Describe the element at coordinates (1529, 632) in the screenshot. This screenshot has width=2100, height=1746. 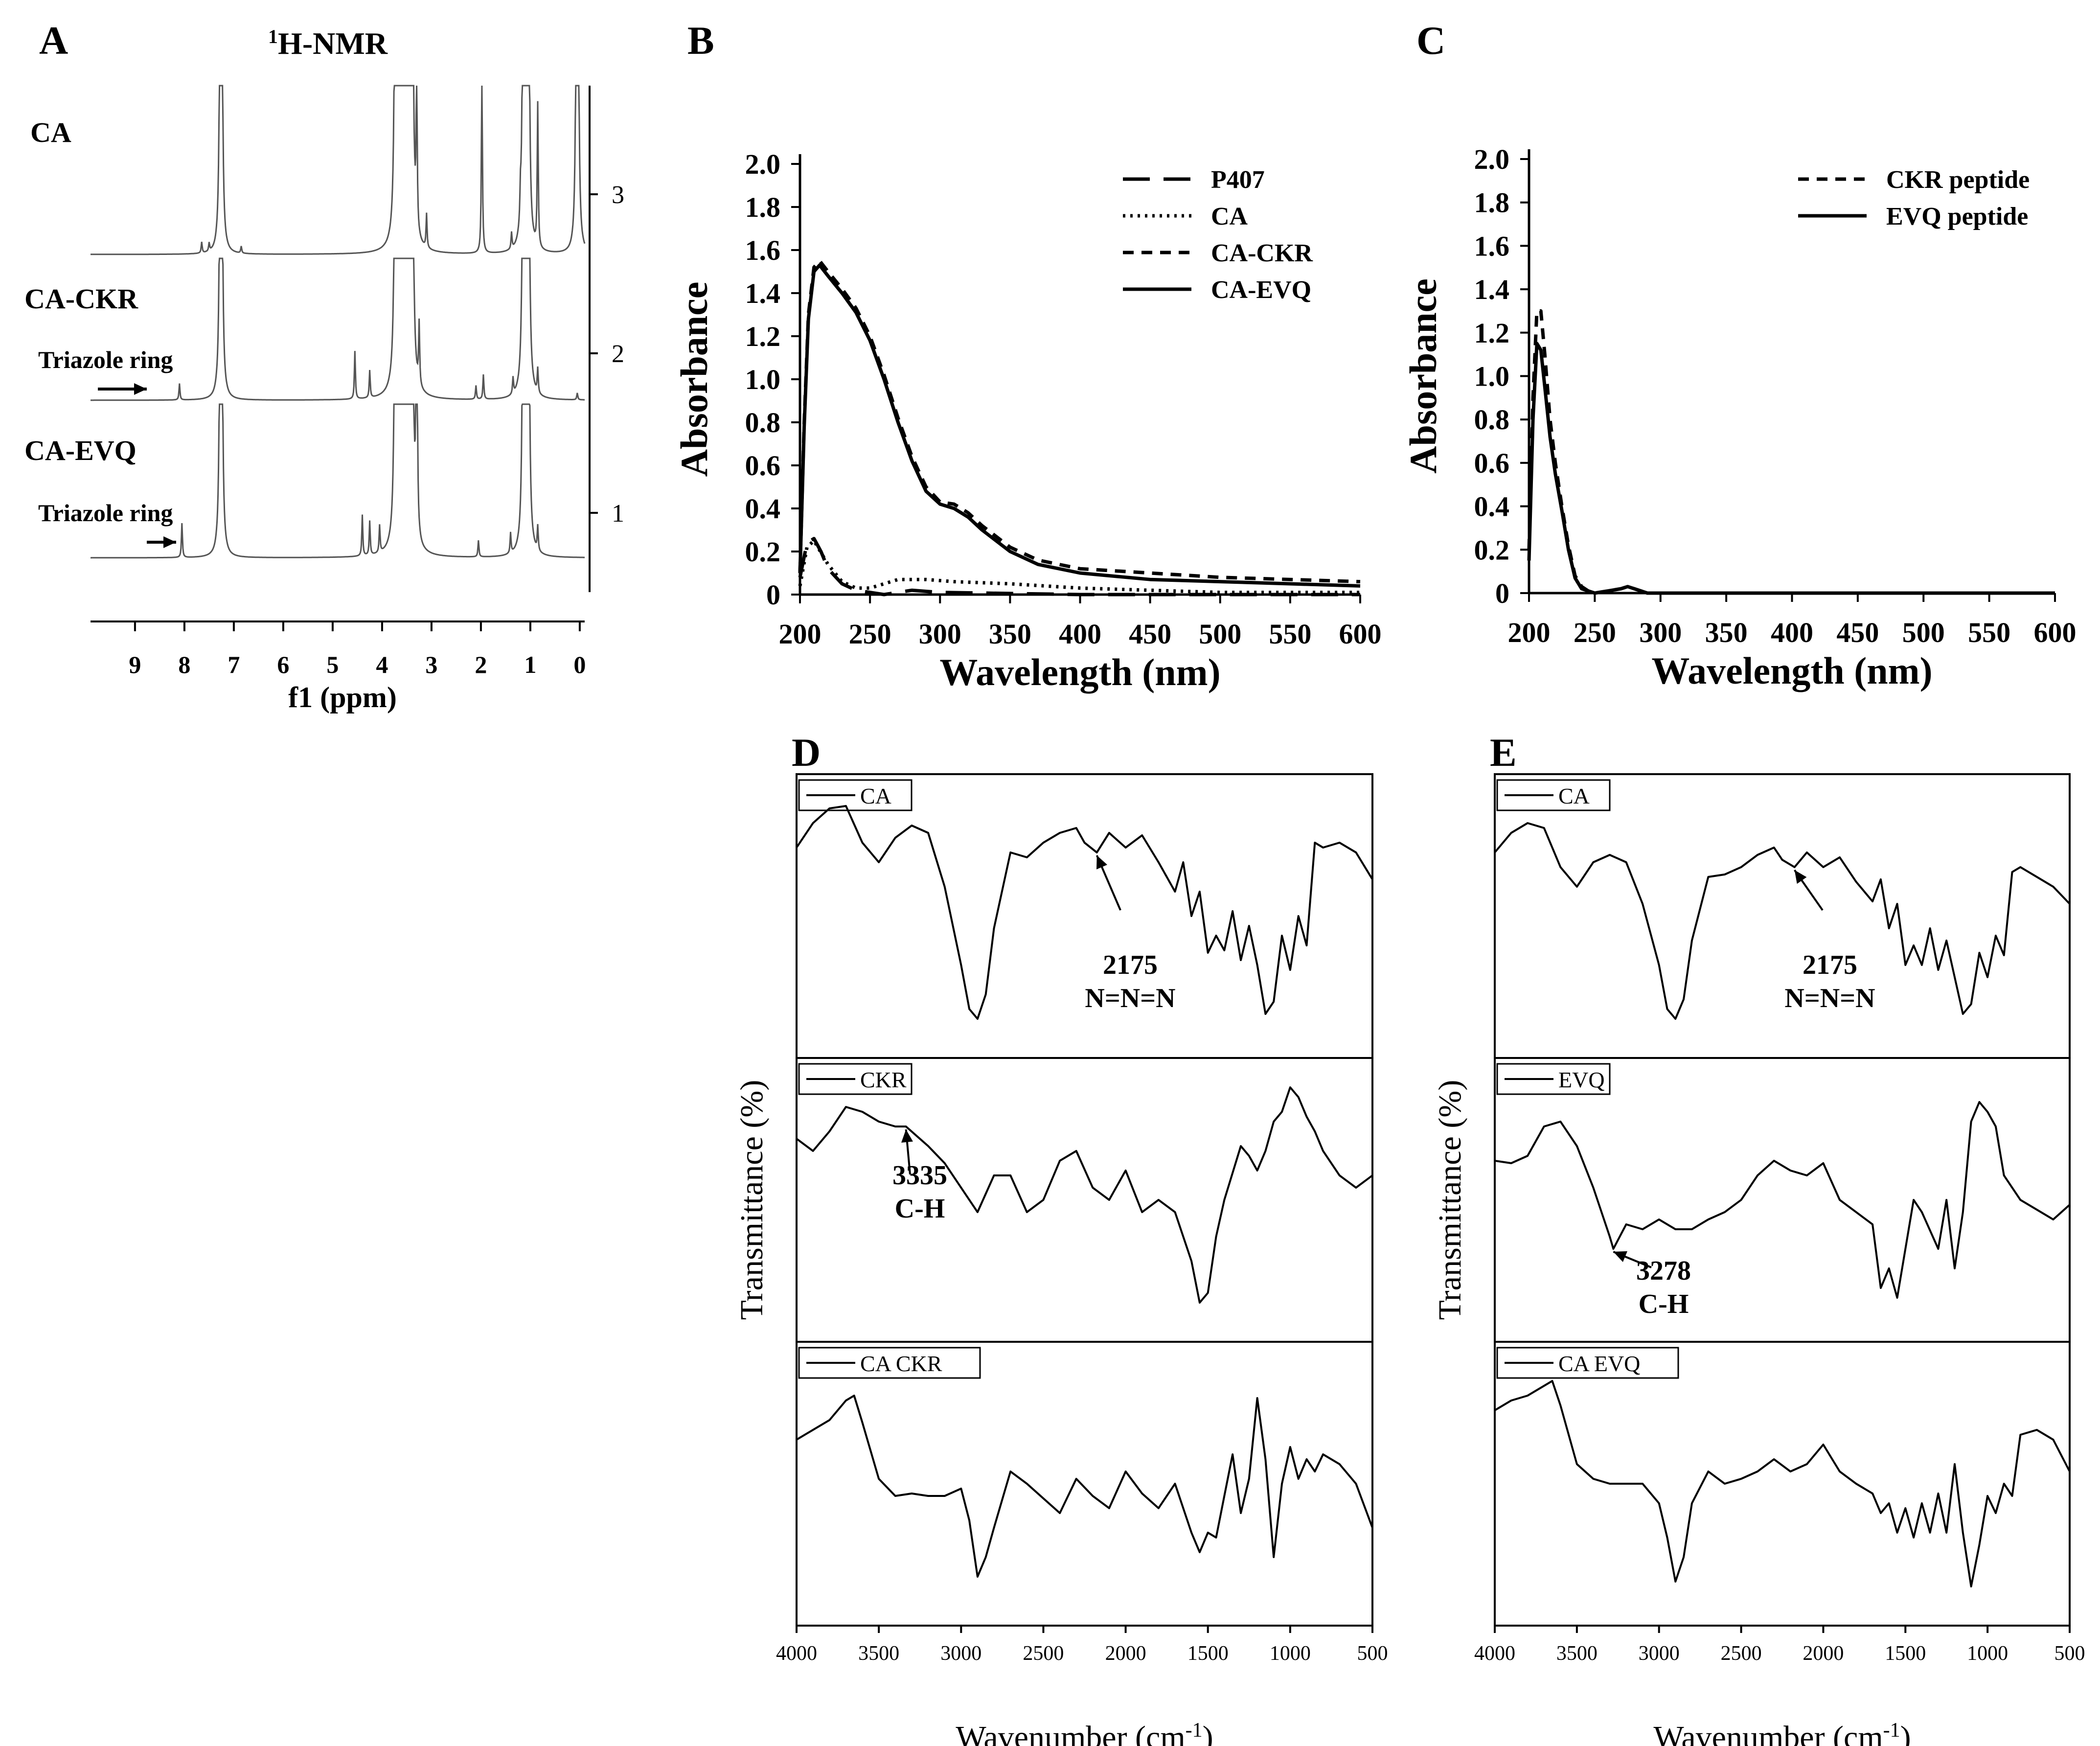
I see `c-x-tick-label: 200` at that location.